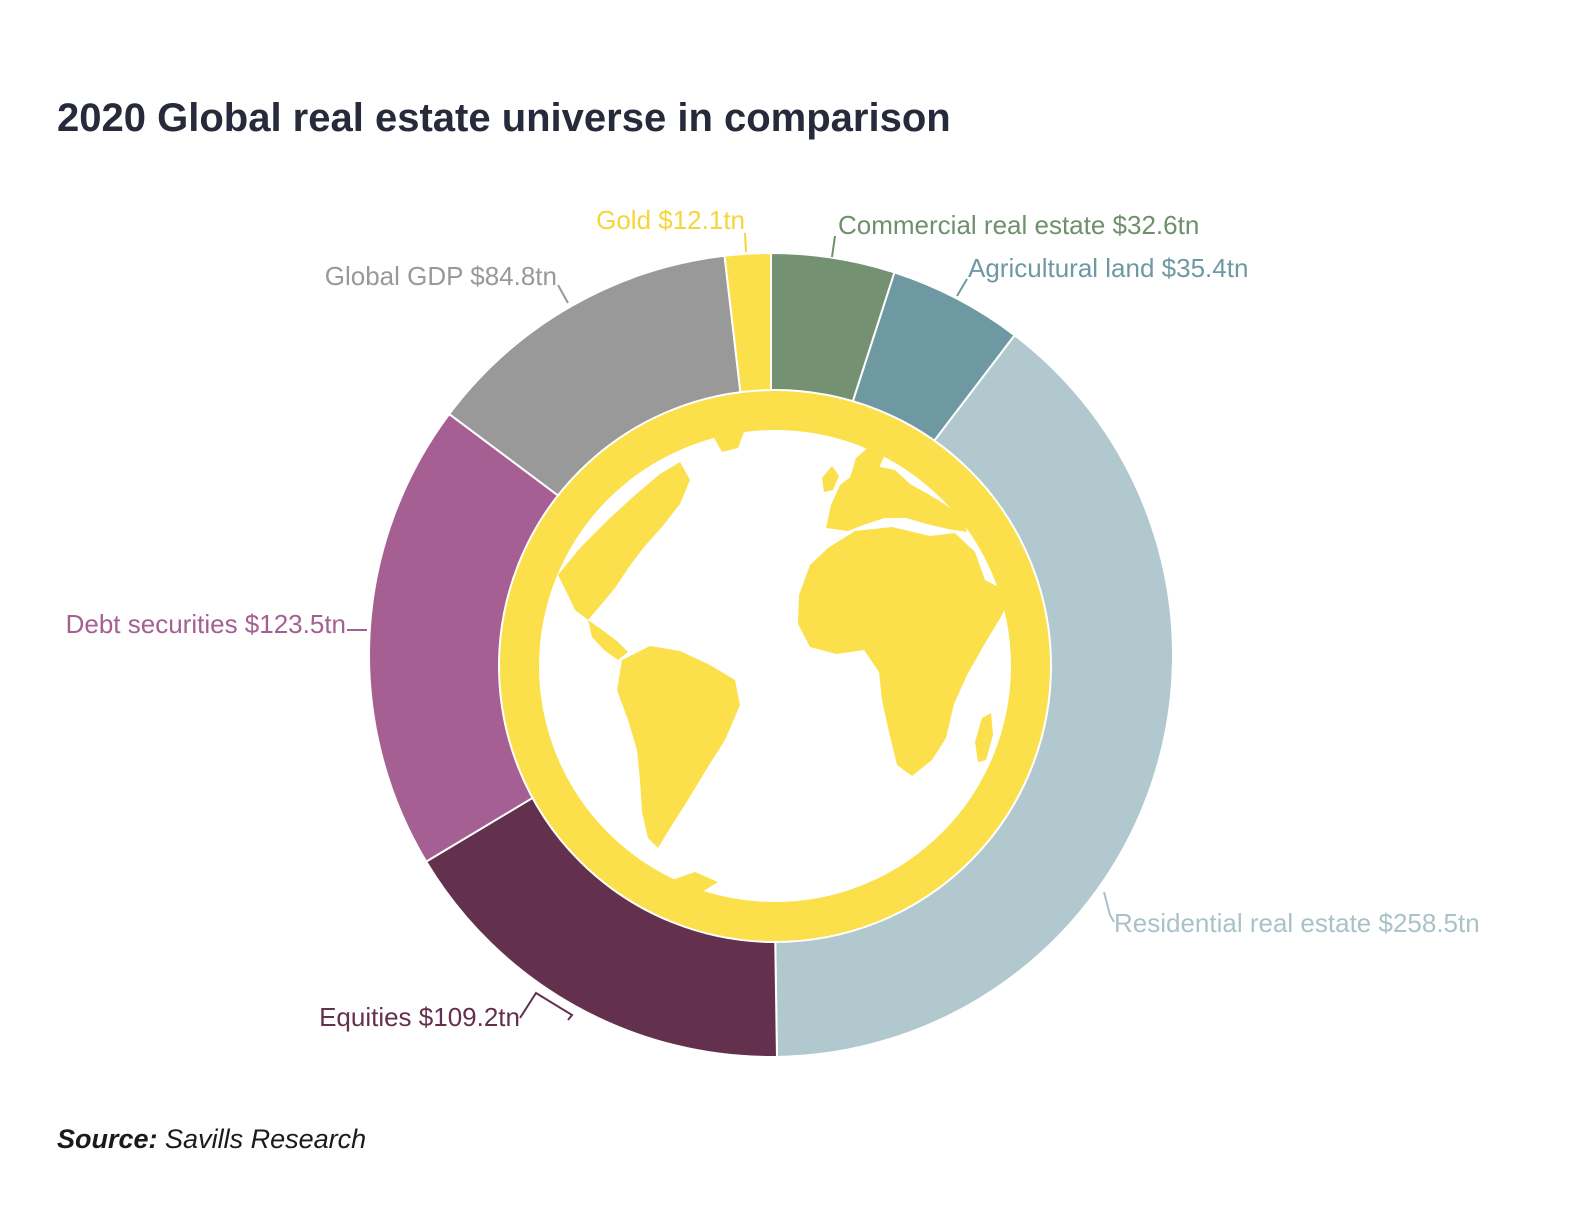  What do you see at coordinates (441, 276) in the screenshot?
I see `data-label-global-gdp: Global GDP $84.8tn` at bounding box center [441, 276].